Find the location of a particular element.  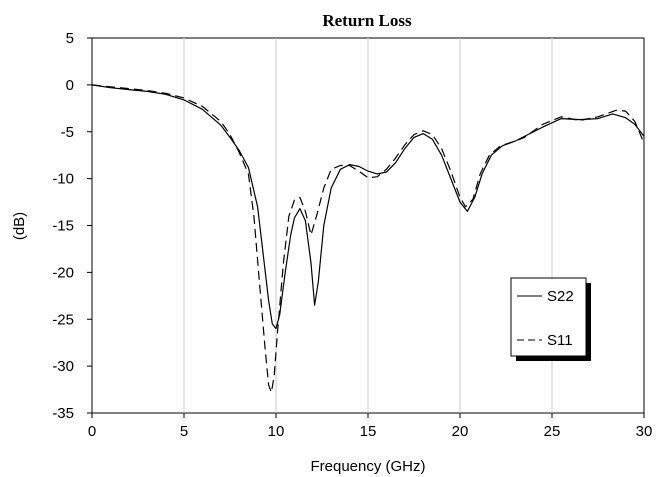

y-axis-ticks: 5 0 -5 -10 -15 -20 -25 -30 -35 is located at coordinates (72, 226).